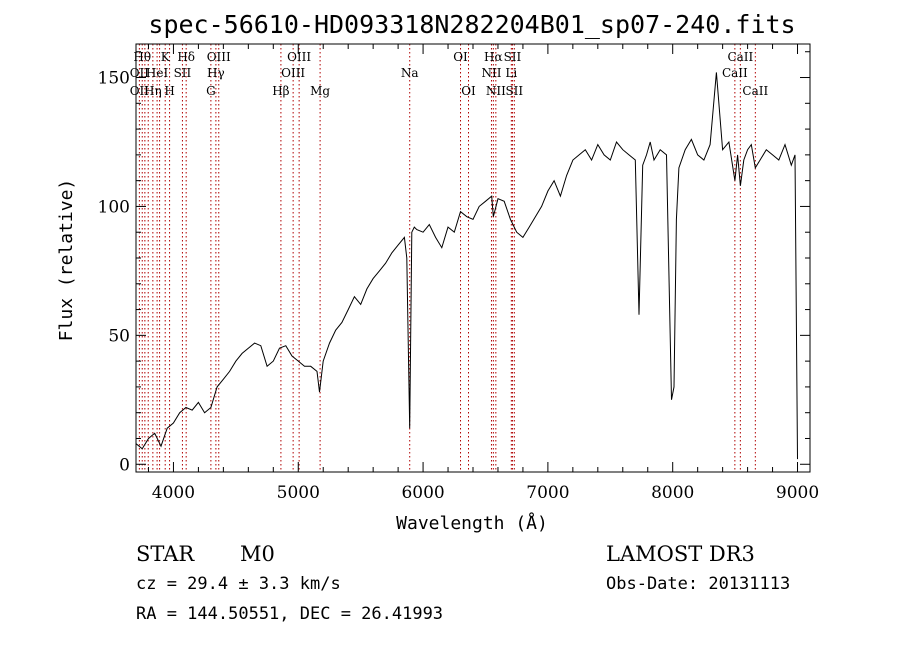 The width and height of the screenshot is (900, 649). I want to click on line-label: Hθ, so click(142, 57).